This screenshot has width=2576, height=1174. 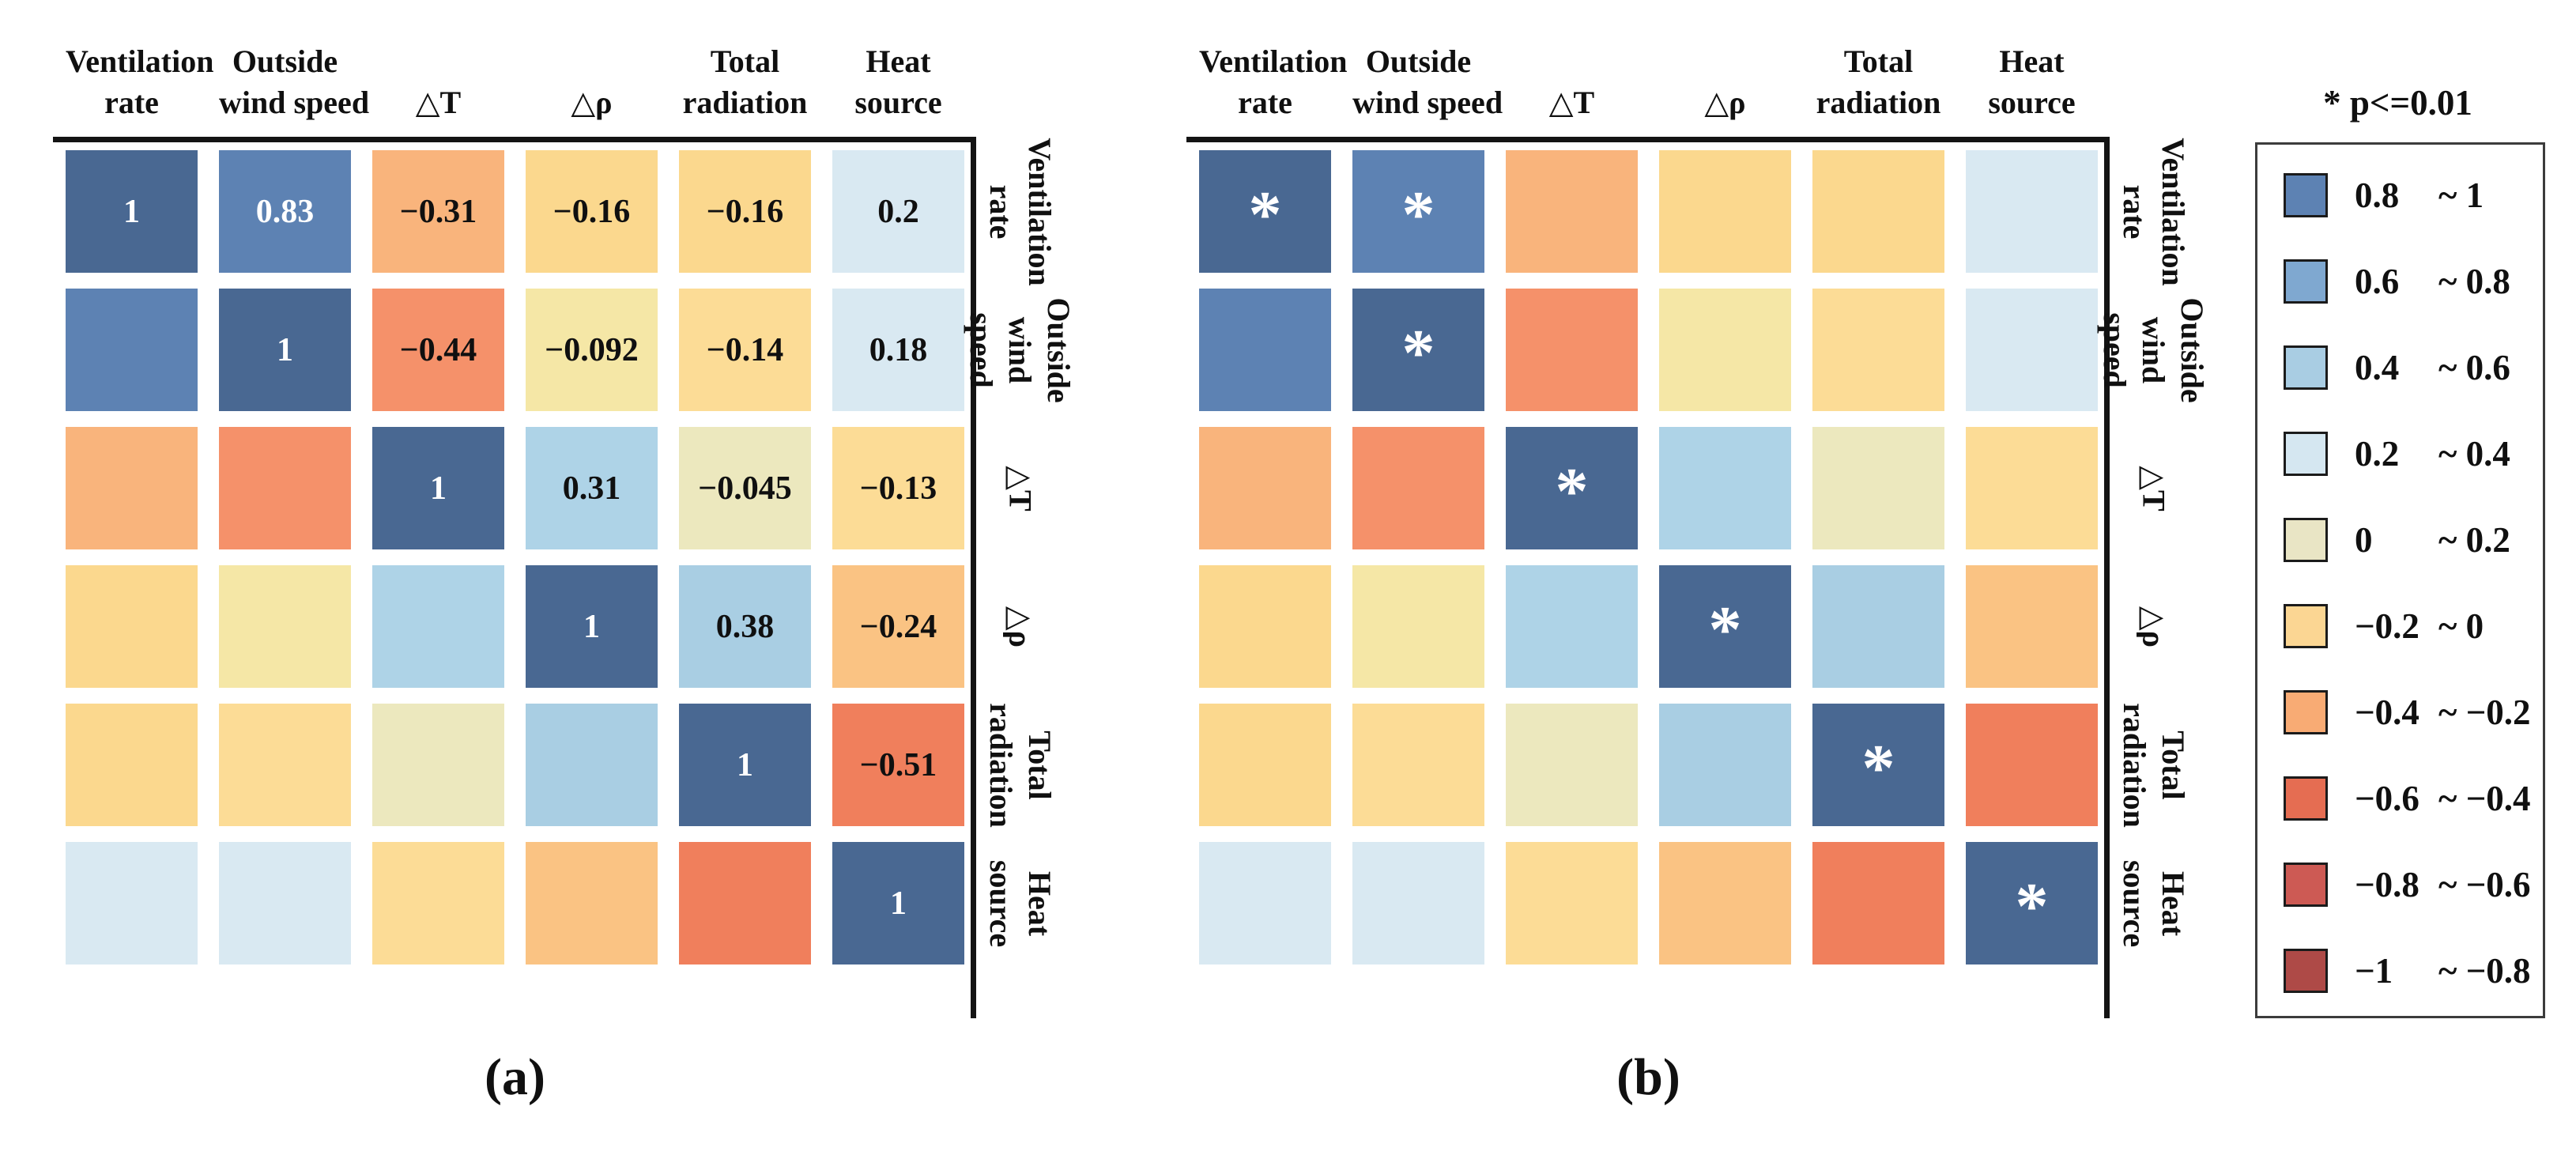 What do you see at coordinates (898, 350) in the screenshot?
I see `cell-a-r1c5: 0.18` at bounding box center [898, 350].